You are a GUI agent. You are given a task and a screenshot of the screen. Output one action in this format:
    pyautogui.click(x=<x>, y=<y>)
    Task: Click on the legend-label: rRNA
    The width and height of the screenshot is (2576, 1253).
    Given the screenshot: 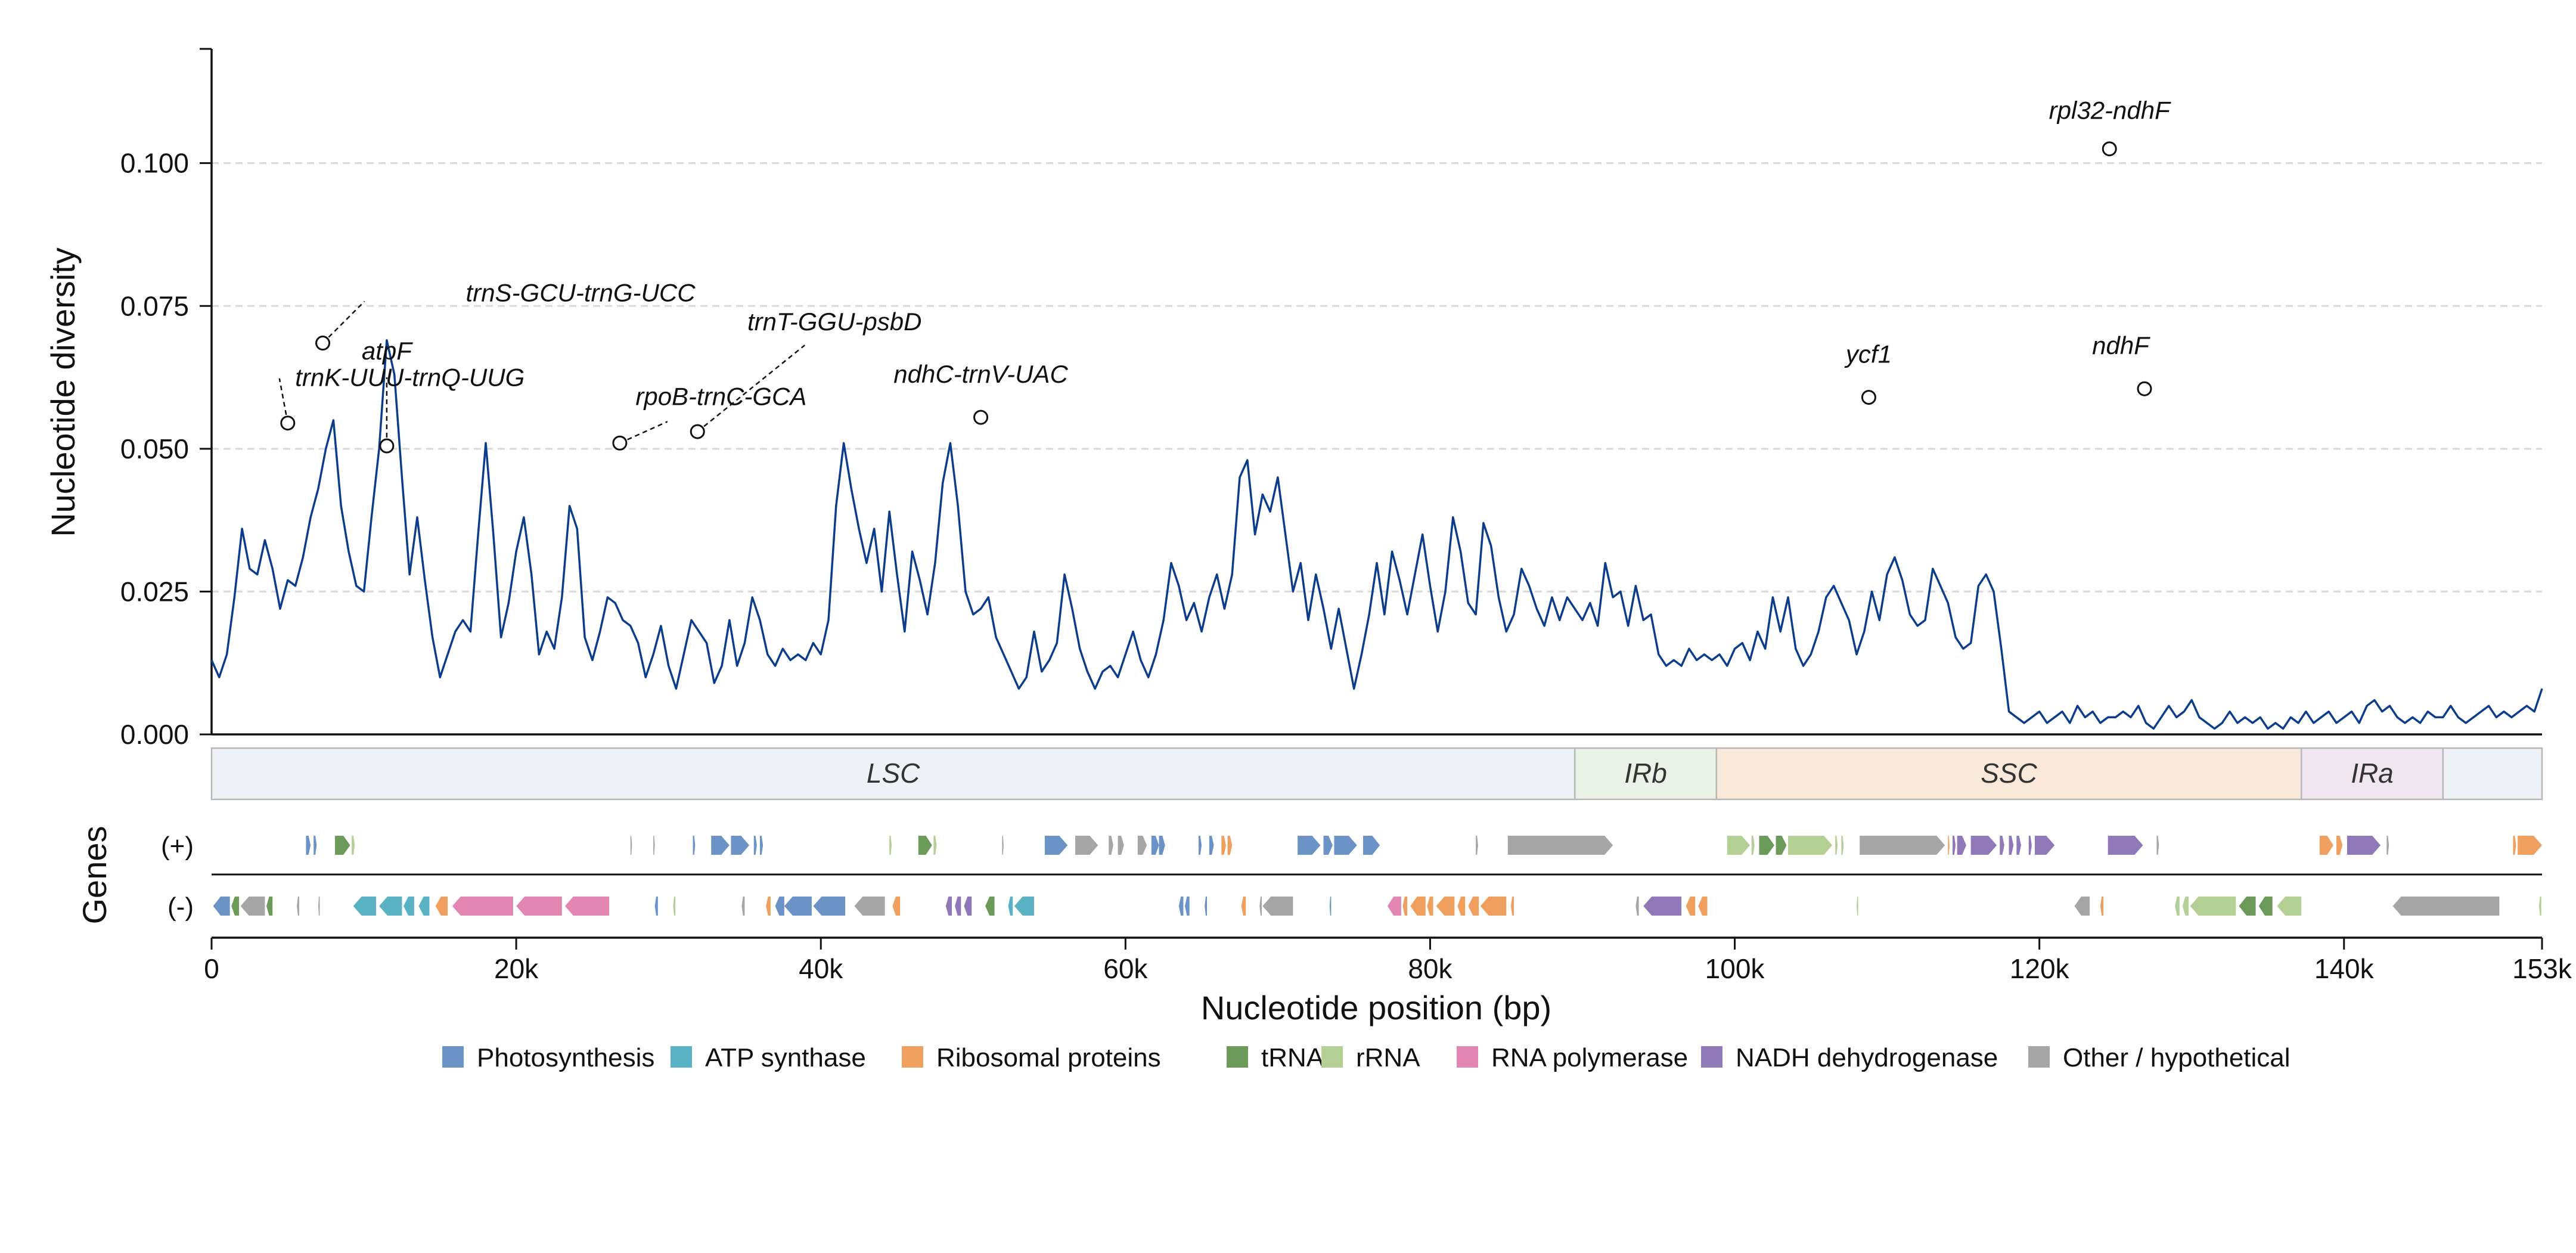 What is the action you would take?
    pyautogui.click(x=1388, y=1057)
    